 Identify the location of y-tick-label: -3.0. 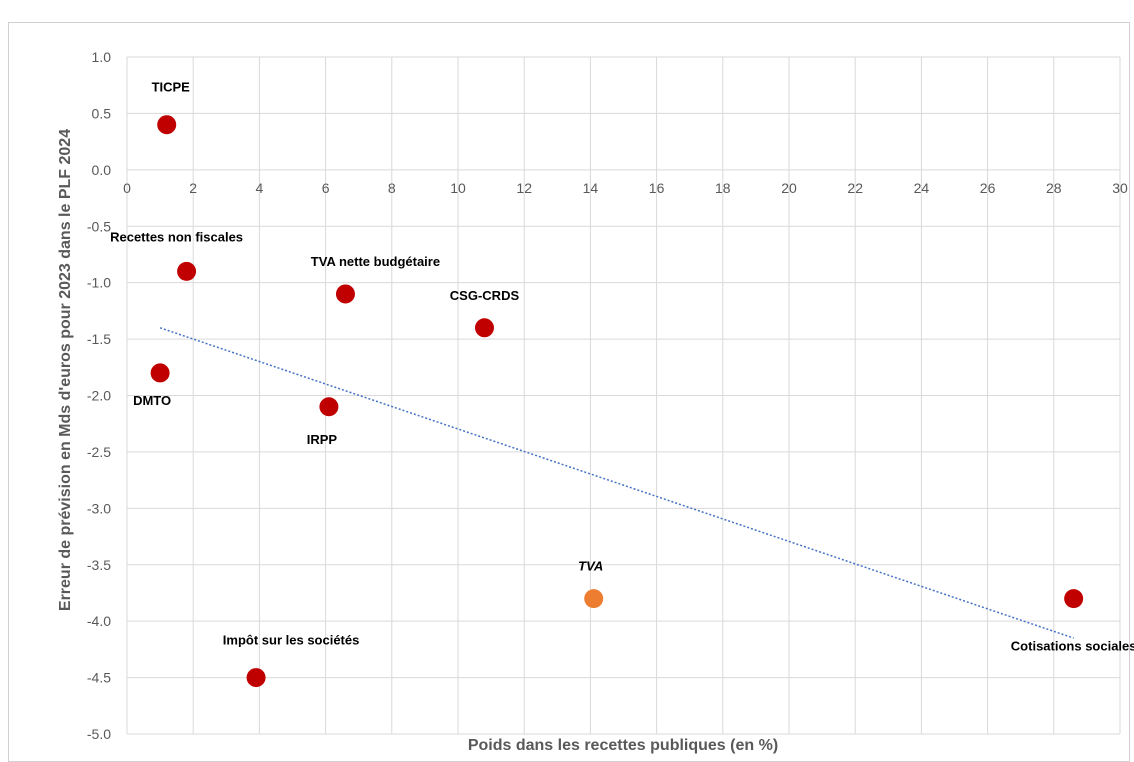
(99, 508).